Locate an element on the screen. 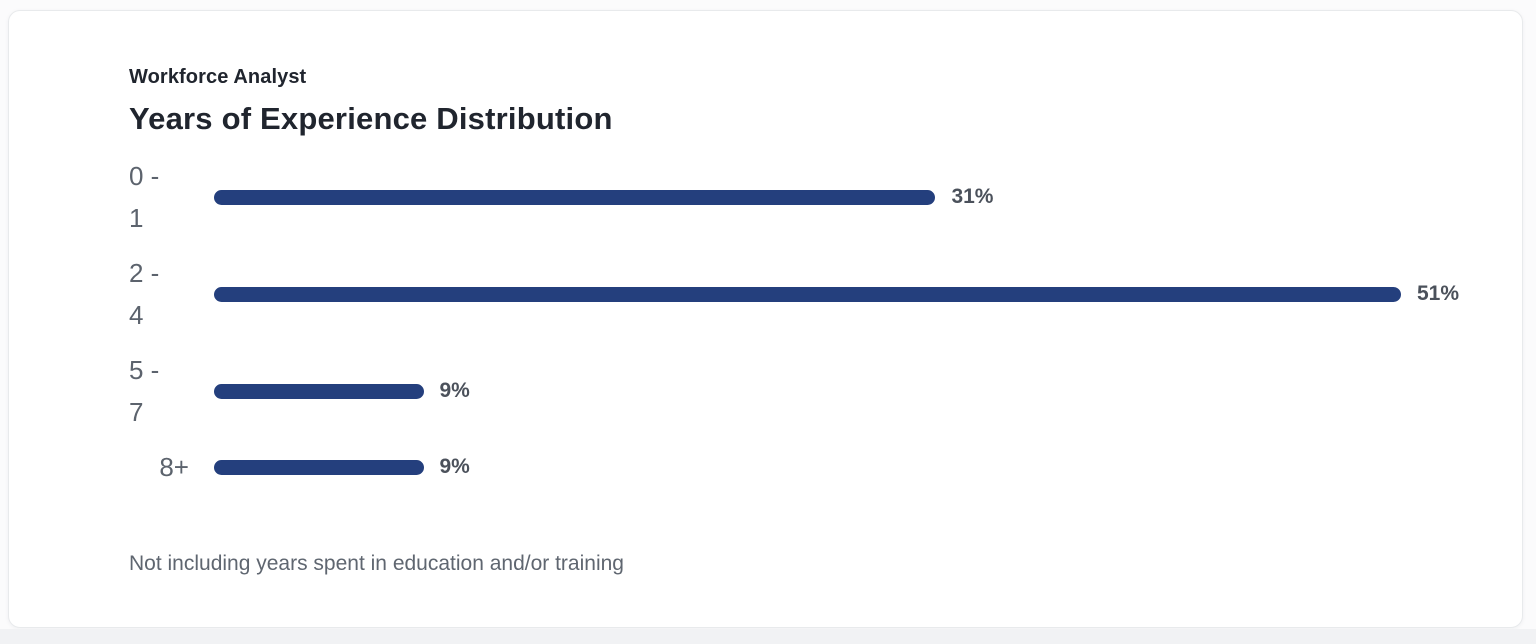 Image resolution: width=1536 pixels, height=644 pixels. bar-row: 2 -4 51% is located at coordinates (794, 294).